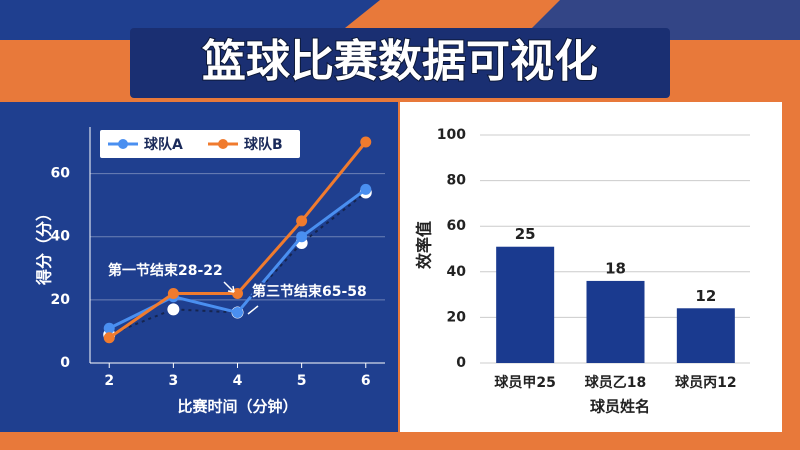 The height and width of the screenshot is (450, 800). I want to click on x-axis-label: 球员姓名, so click(620, 407).